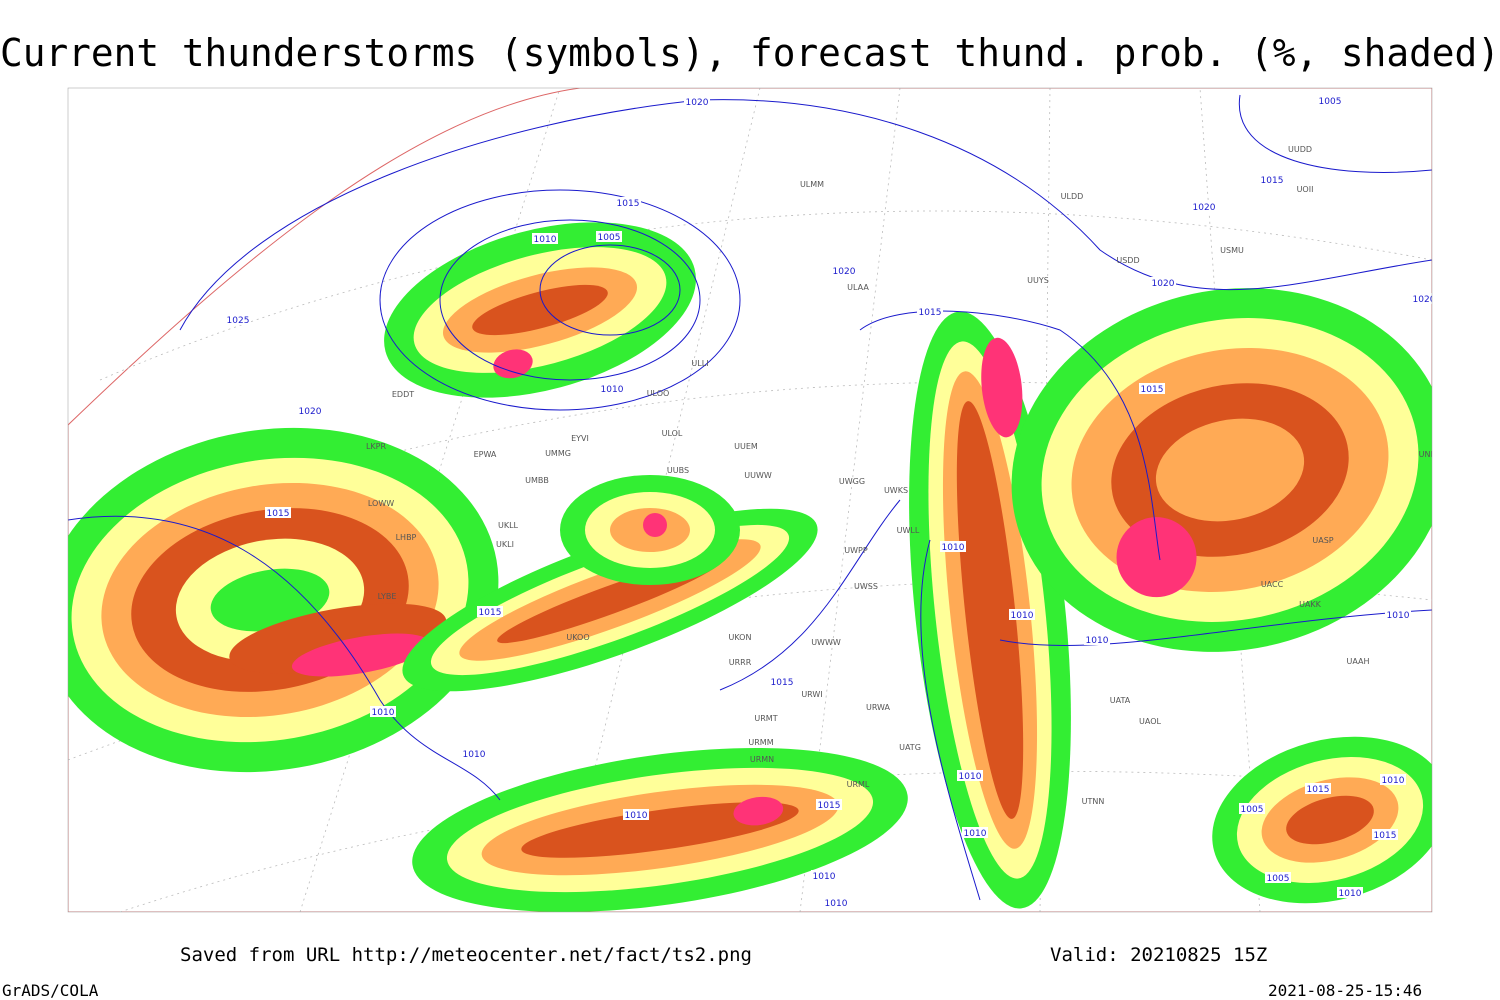 The image size is (1500, 1000). Describe the element at coordinates (1305, 189) in the screenshot. I see `station-label: UOII` at that location.